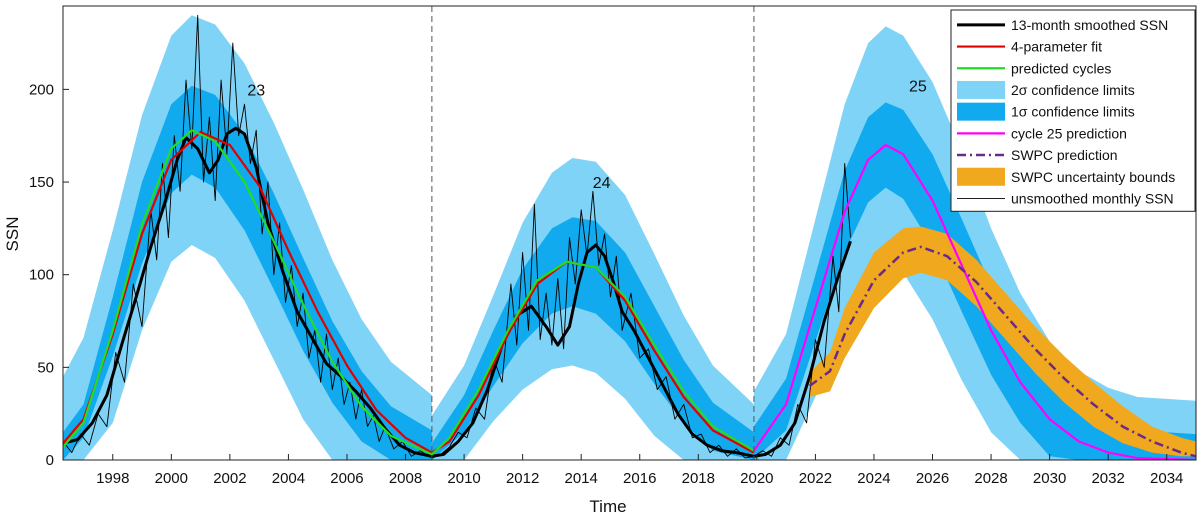 This screenshot has height=523, width=1200. I want to click on legend-label-2-confidence-limits: 2σ confidence limits, so click(1073, 90).